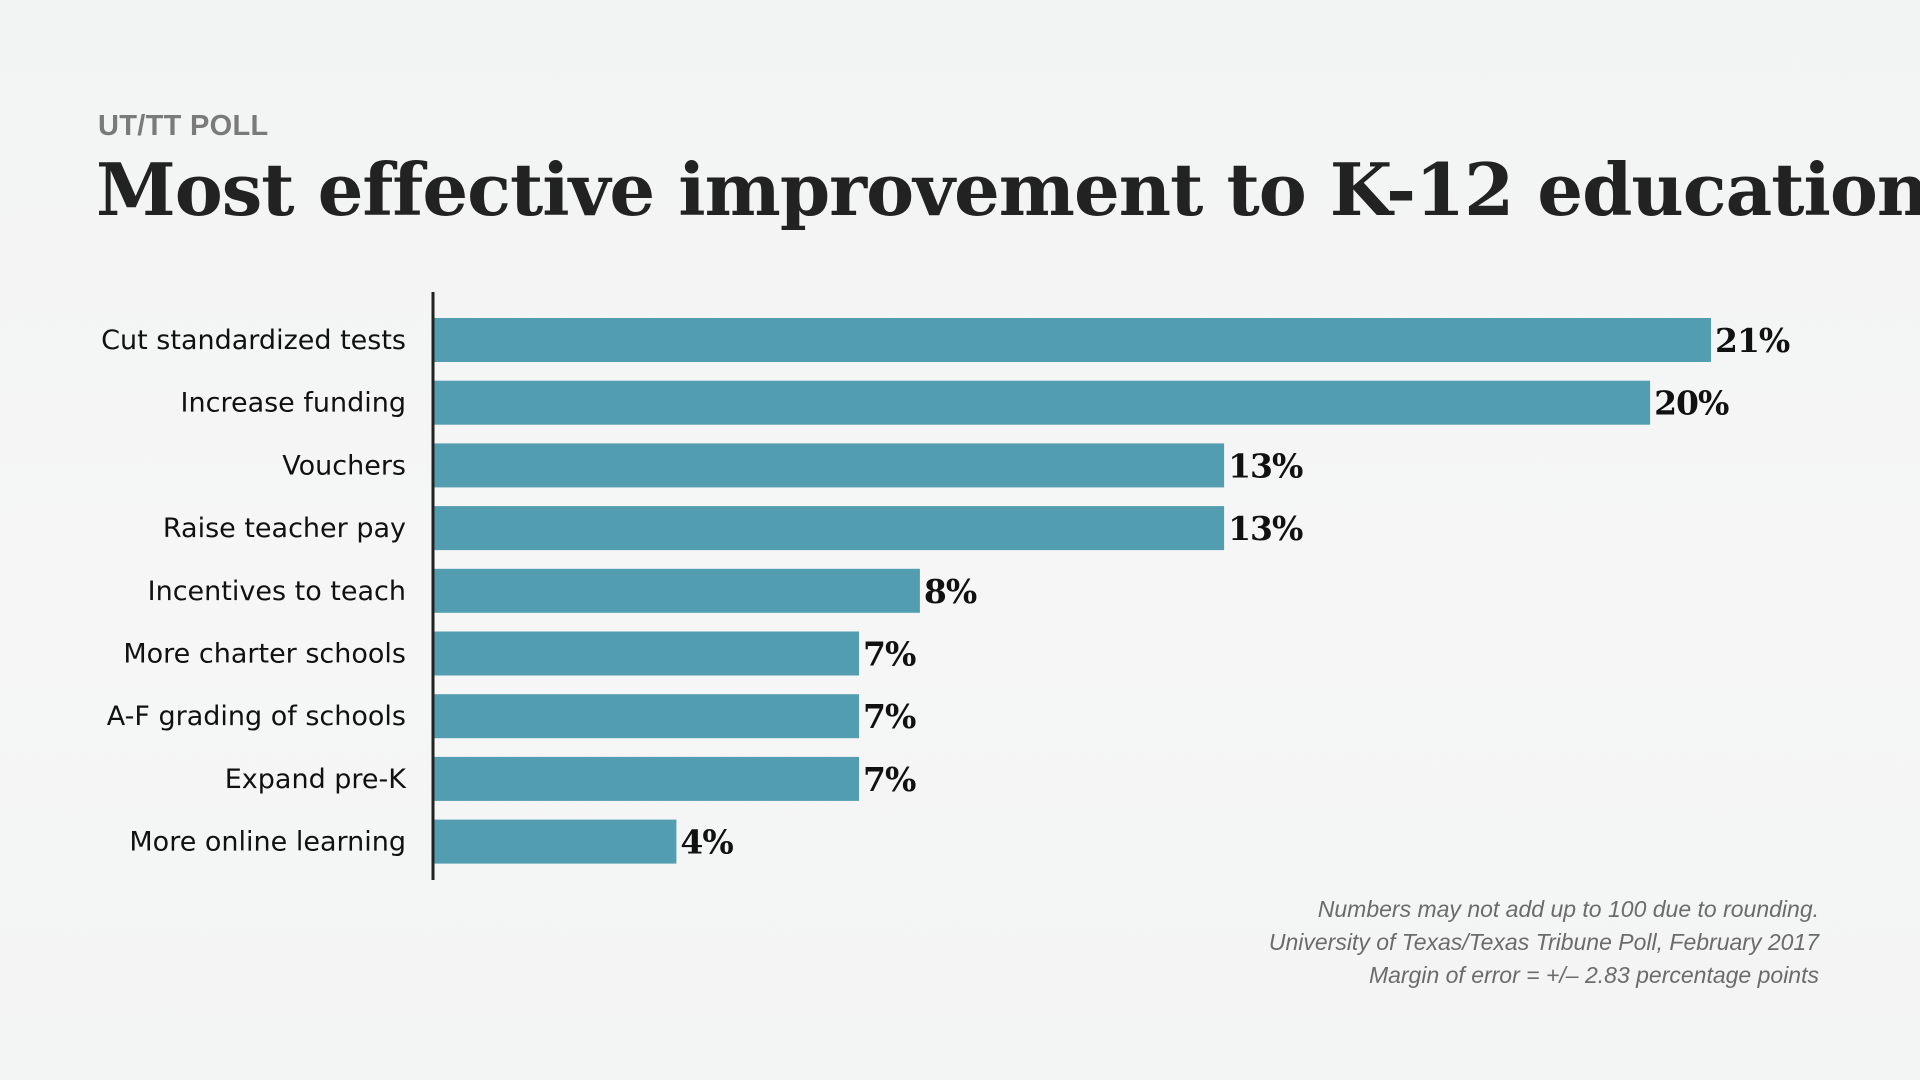 This screenshot has height=1080, width=1920. What do you see at coordinates (253, 340) in the screenshot?
I see `category-label: Cut standardized tests` at bounding box center [253, 340].